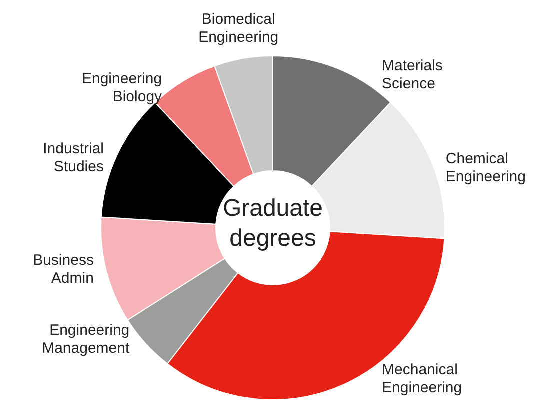 The width and height of the screenshot is (553, 412). Describe the element at coordinates (63, 270) in the screenshot. I see `slice-label: Business Admin` at that location.